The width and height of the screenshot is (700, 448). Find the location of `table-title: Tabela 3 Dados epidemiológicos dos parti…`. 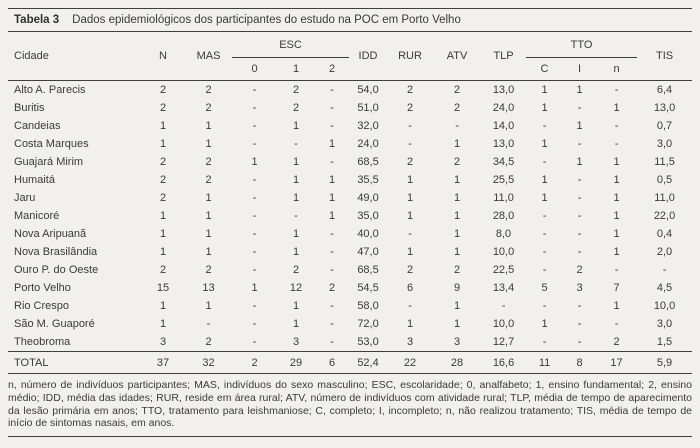

table-title: Tabela 3 Dados epidemiológicos dos parti… is located at coordinates (350, 20).